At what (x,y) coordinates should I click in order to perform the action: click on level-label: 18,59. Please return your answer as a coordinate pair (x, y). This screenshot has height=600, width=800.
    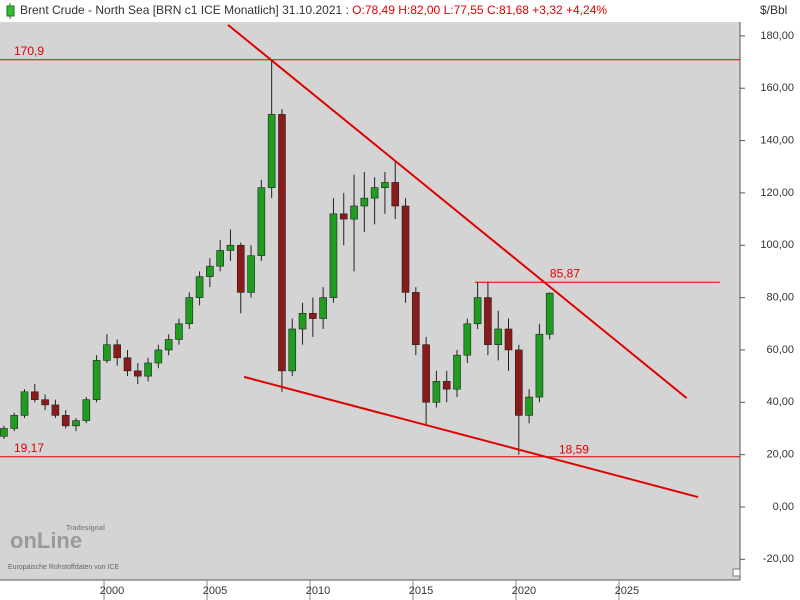
    Looking at the image, I should click on (574, 449).